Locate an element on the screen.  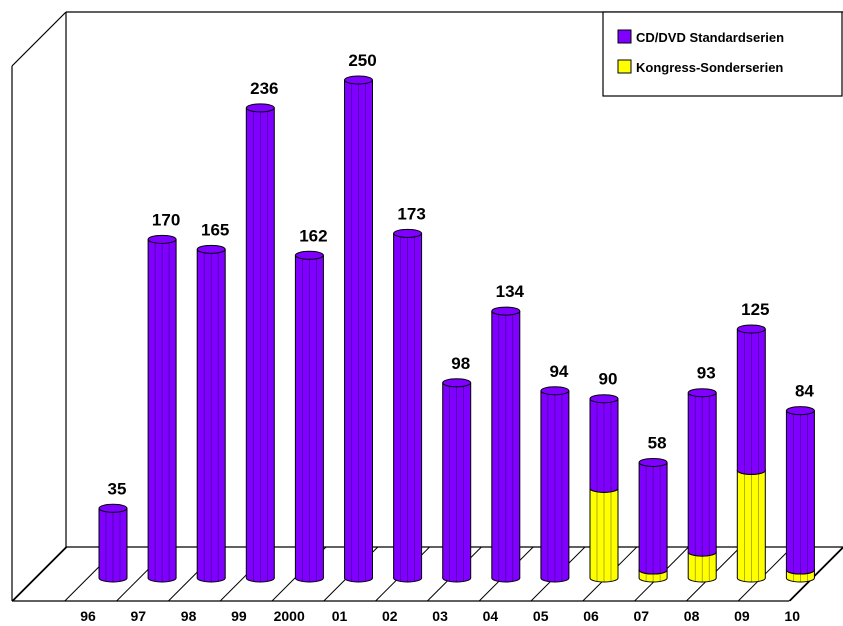
legend-label-sonderserien: Kongress-Sonderserien is located at coordinates (709, 67).